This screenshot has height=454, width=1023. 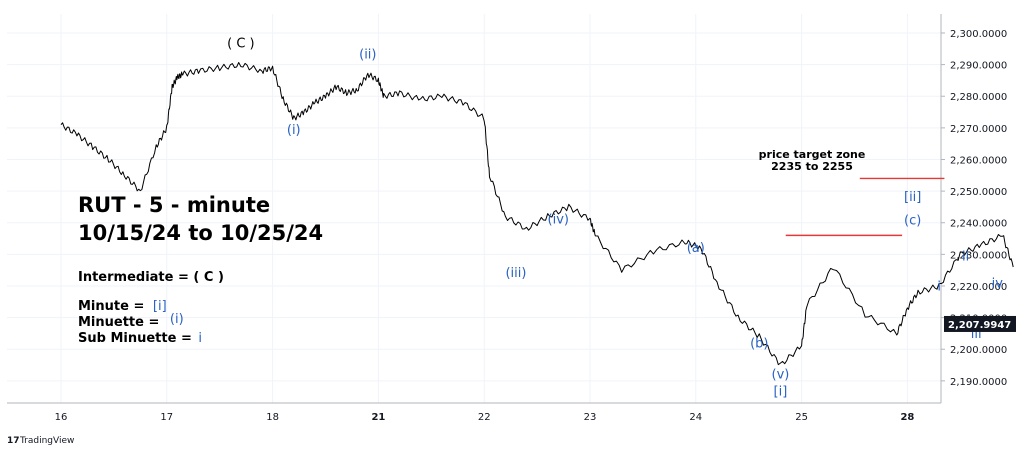 What do you see at coordinates (781, 391) in the screenshot?
I see `wave-label: [i]` at bounding box center [781, 391].